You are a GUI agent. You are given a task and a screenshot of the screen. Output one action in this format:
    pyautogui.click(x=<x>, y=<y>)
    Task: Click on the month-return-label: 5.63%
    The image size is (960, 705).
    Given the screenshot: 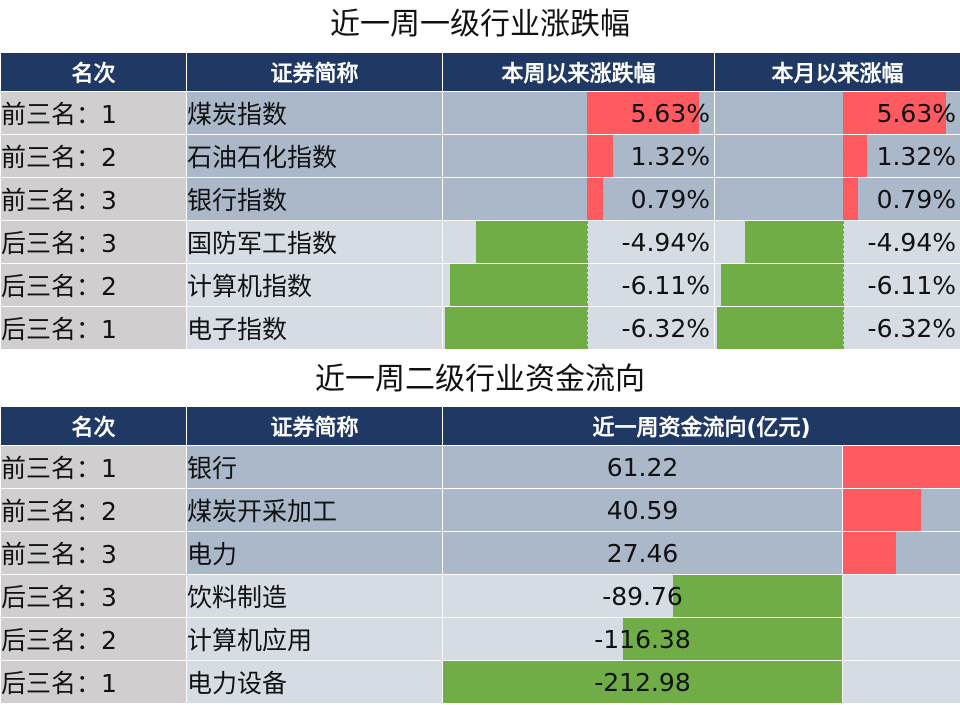 What is the action you would take?
    pyautogui.click(x=916, y=113)
    